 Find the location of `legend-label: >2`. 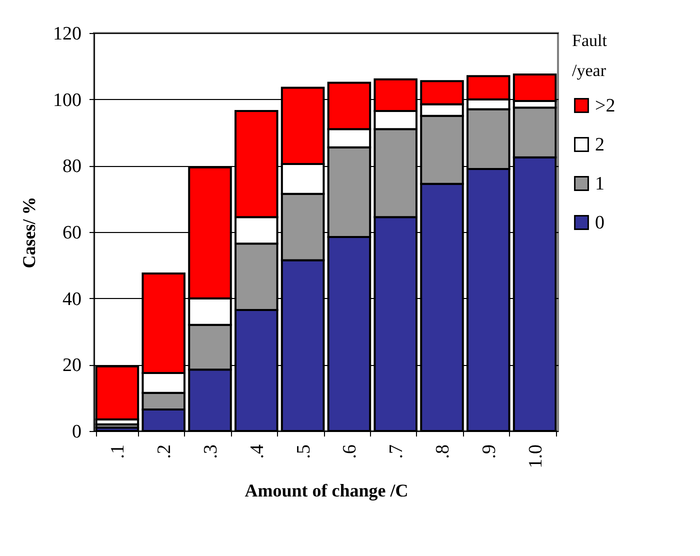

legend-label: >2 is located at coordinates (605, 106).